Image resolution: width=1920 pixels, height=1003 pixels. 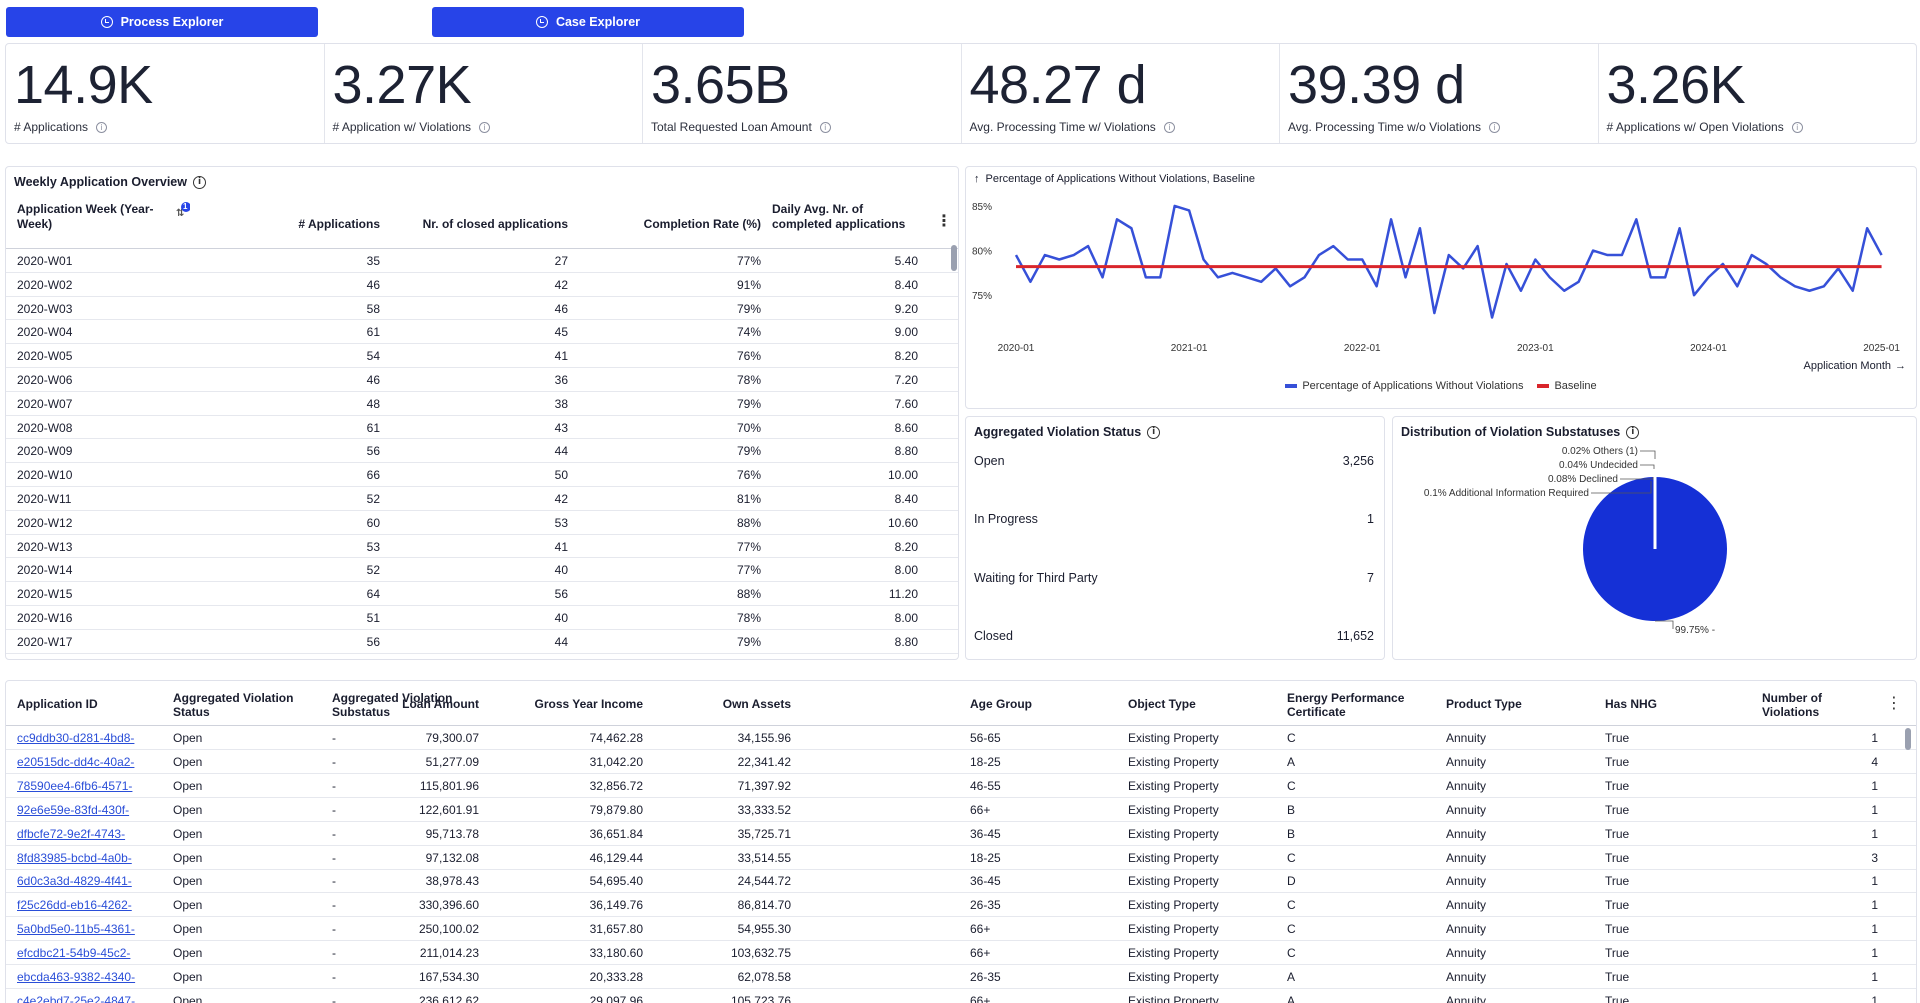 I want to click on table-row: 2020-W10 66 50 76% 10.00, so click(x=482, y=475).